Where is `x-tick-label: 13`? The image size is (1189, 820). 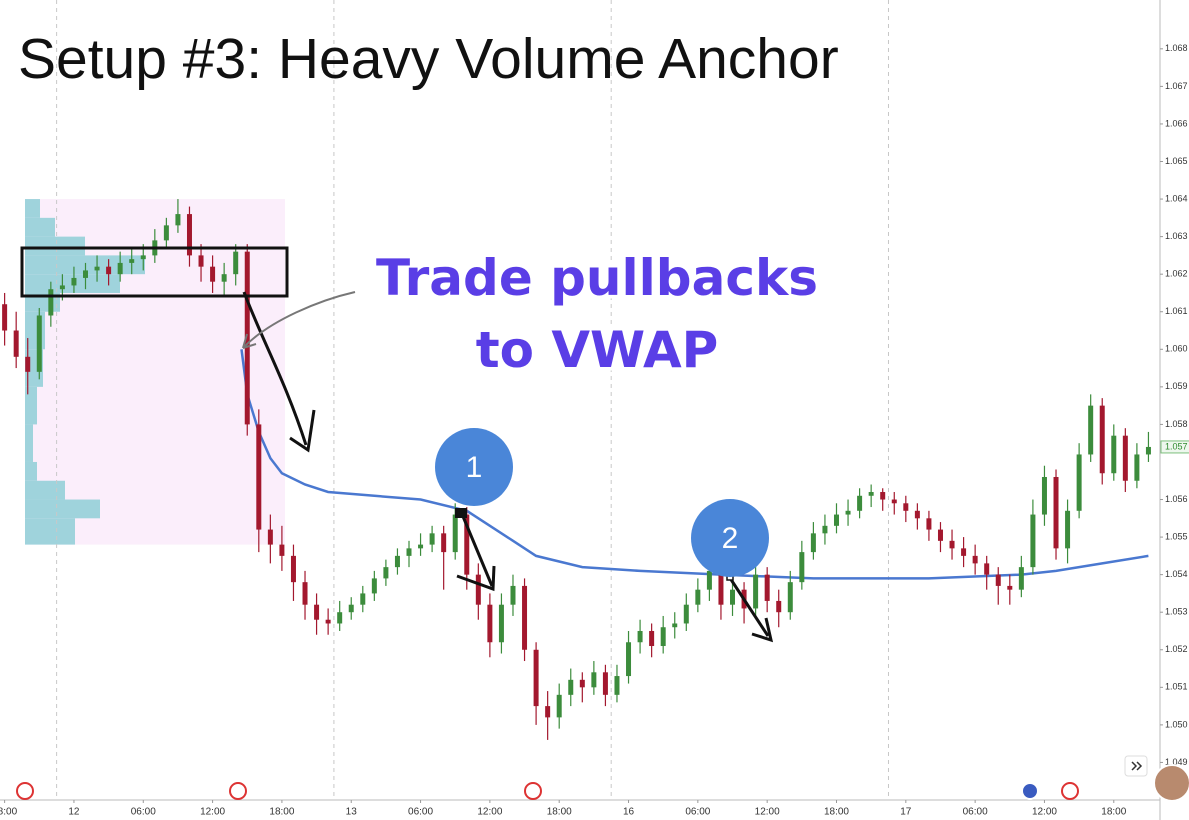
x-tick-label: 13 is located at coordinates (352, 812).